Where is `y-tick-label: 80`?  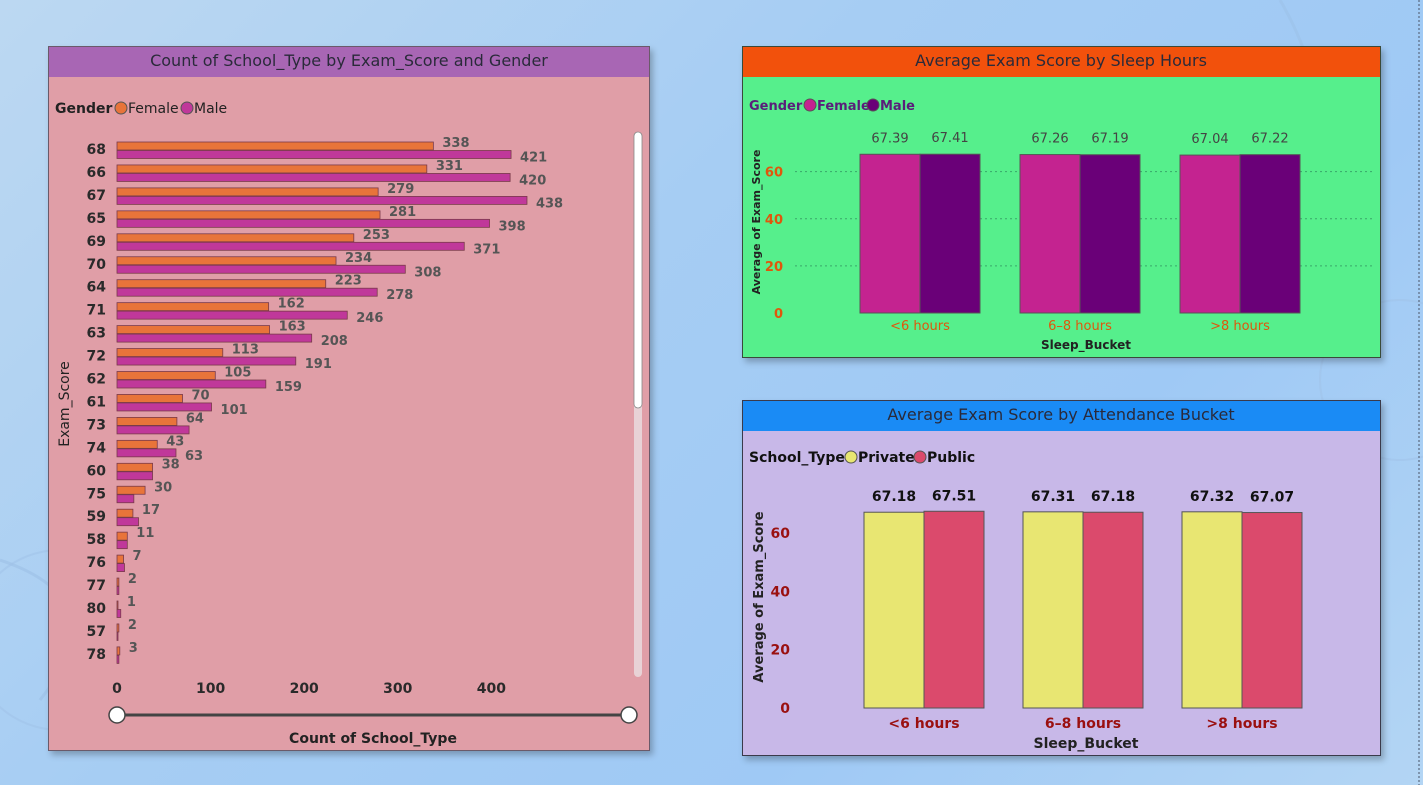
y-tick-label: 80 is located at coordinates (97, 609).